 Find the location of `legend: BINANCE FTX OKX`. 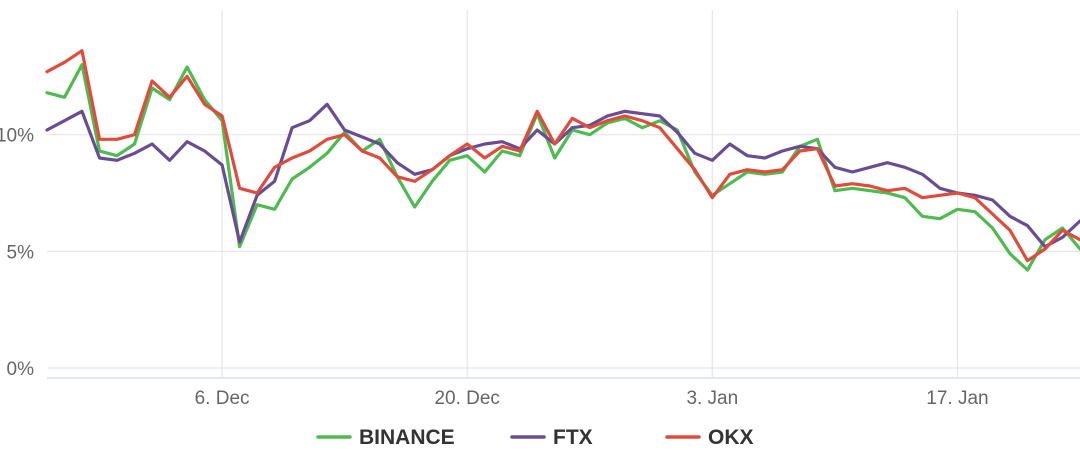

legend: BINANCE FTX OKX is located at coordinates (535, 437).